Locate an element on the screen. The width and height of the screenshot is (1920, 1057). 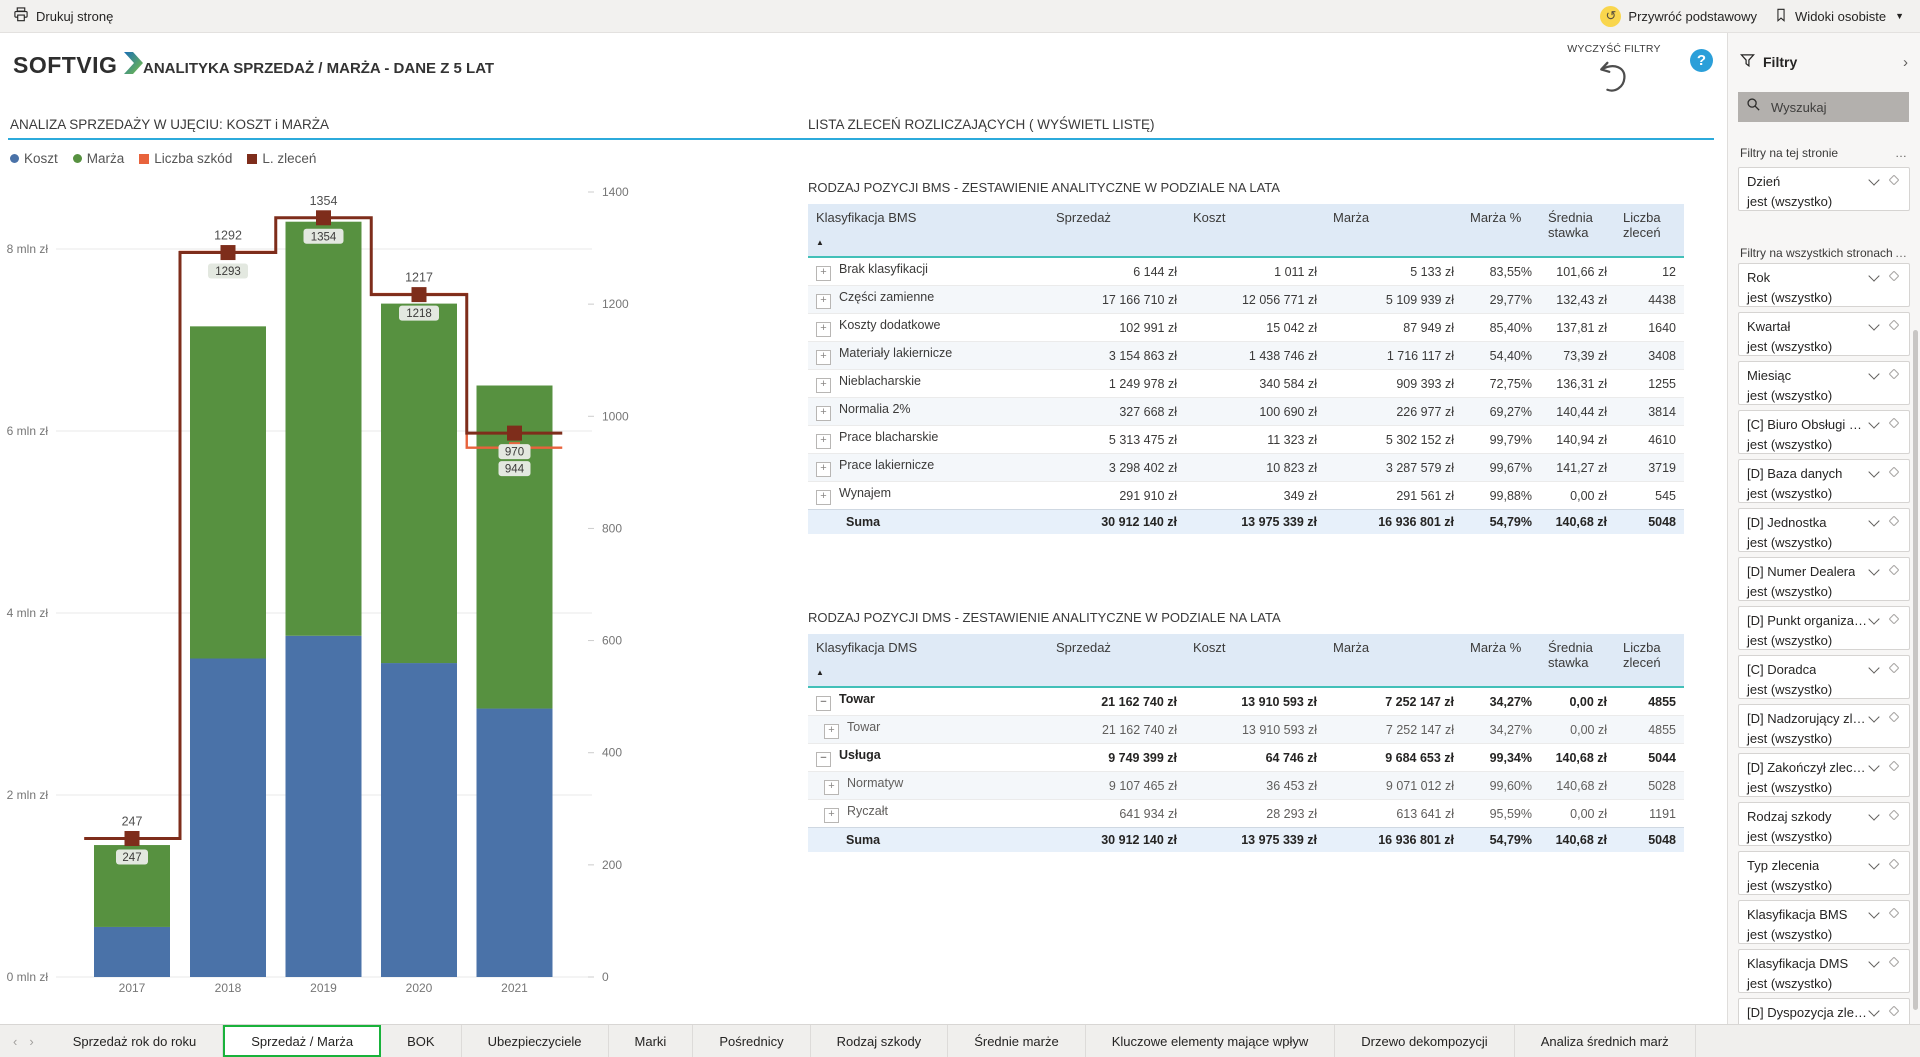
bar-koszt-2021 is located at coordinates (514, 842).